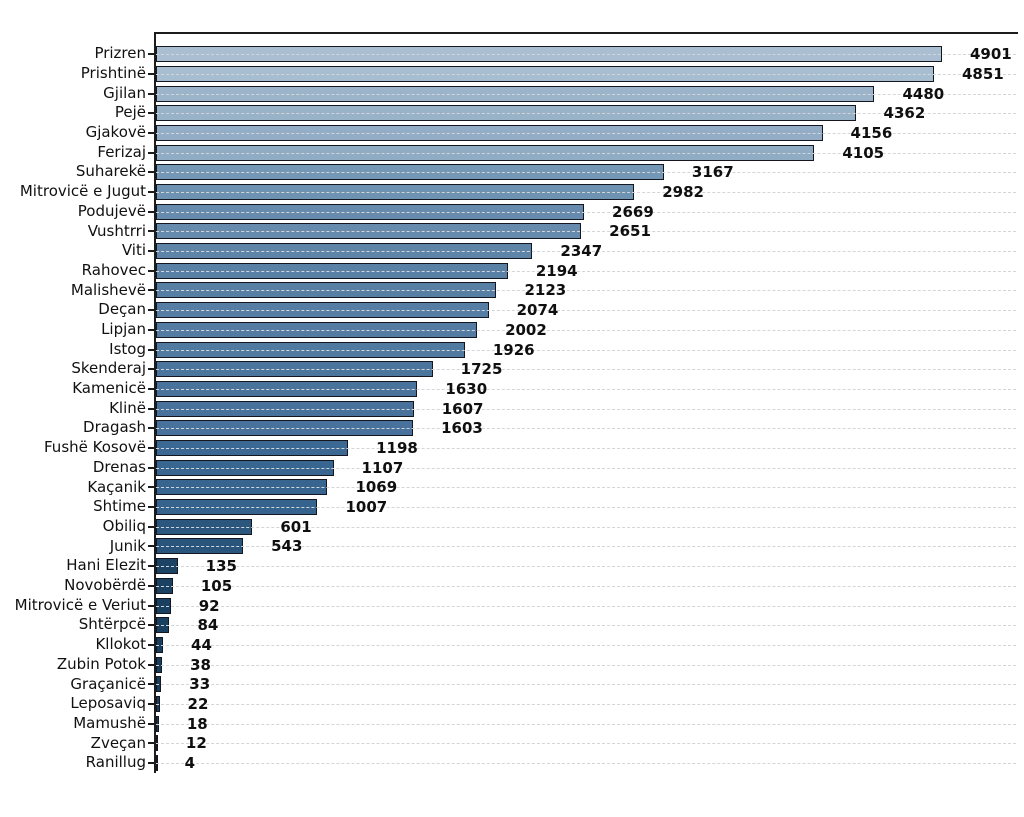 The image size is (1024, 817). I want to click on value-label: 84, so click(208, 625).